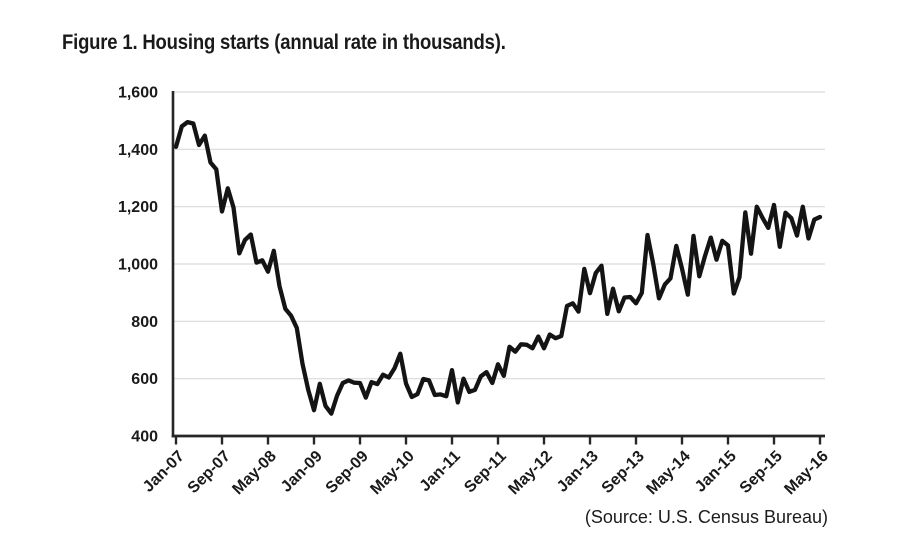  Describe the element at coordinates (347, 472) in the screenshot. I see `x-tick-label: Sep-09` at that location.